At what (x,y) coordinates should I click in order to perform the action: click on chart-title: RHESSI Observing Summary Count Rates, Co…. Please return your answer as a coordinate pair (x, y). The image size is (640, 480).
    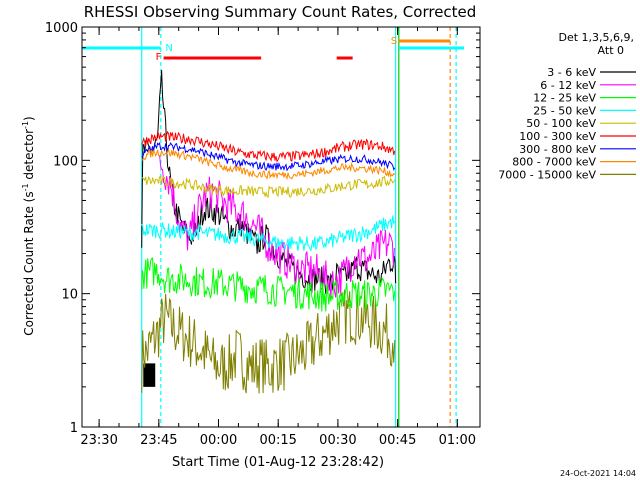
    Looking at the image, I should click on (280, 12).